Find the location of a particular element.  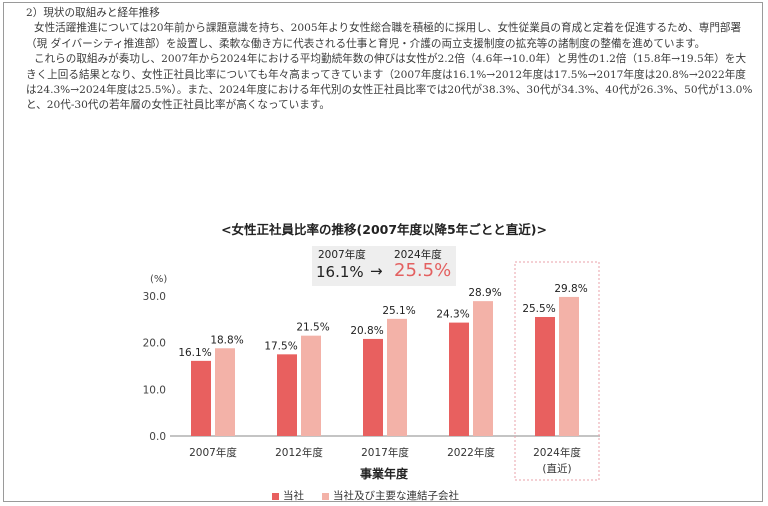

data-label-company: 24.3% is located at coordinates (452, 315).